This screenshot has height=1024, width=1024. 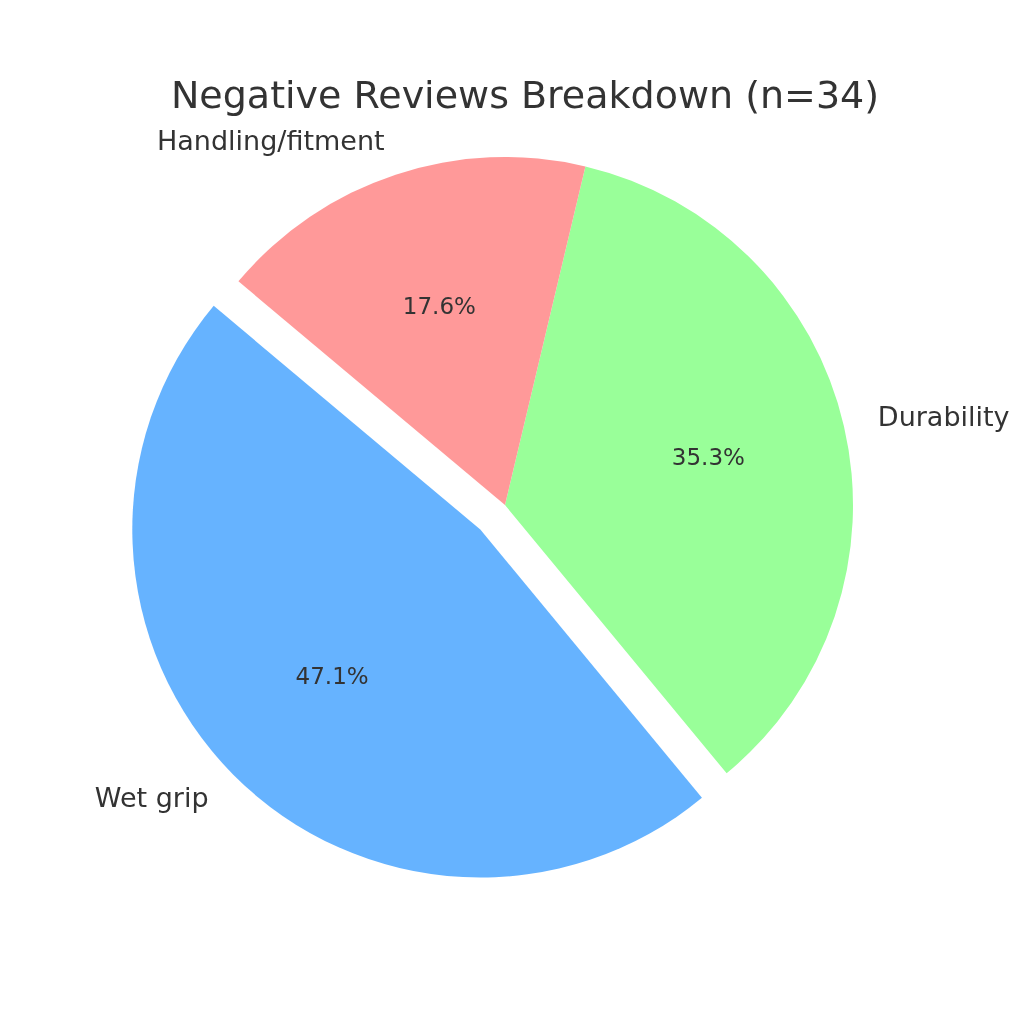 I want to click on slice-label: Handling/fitment, so click(x=271, y=140).